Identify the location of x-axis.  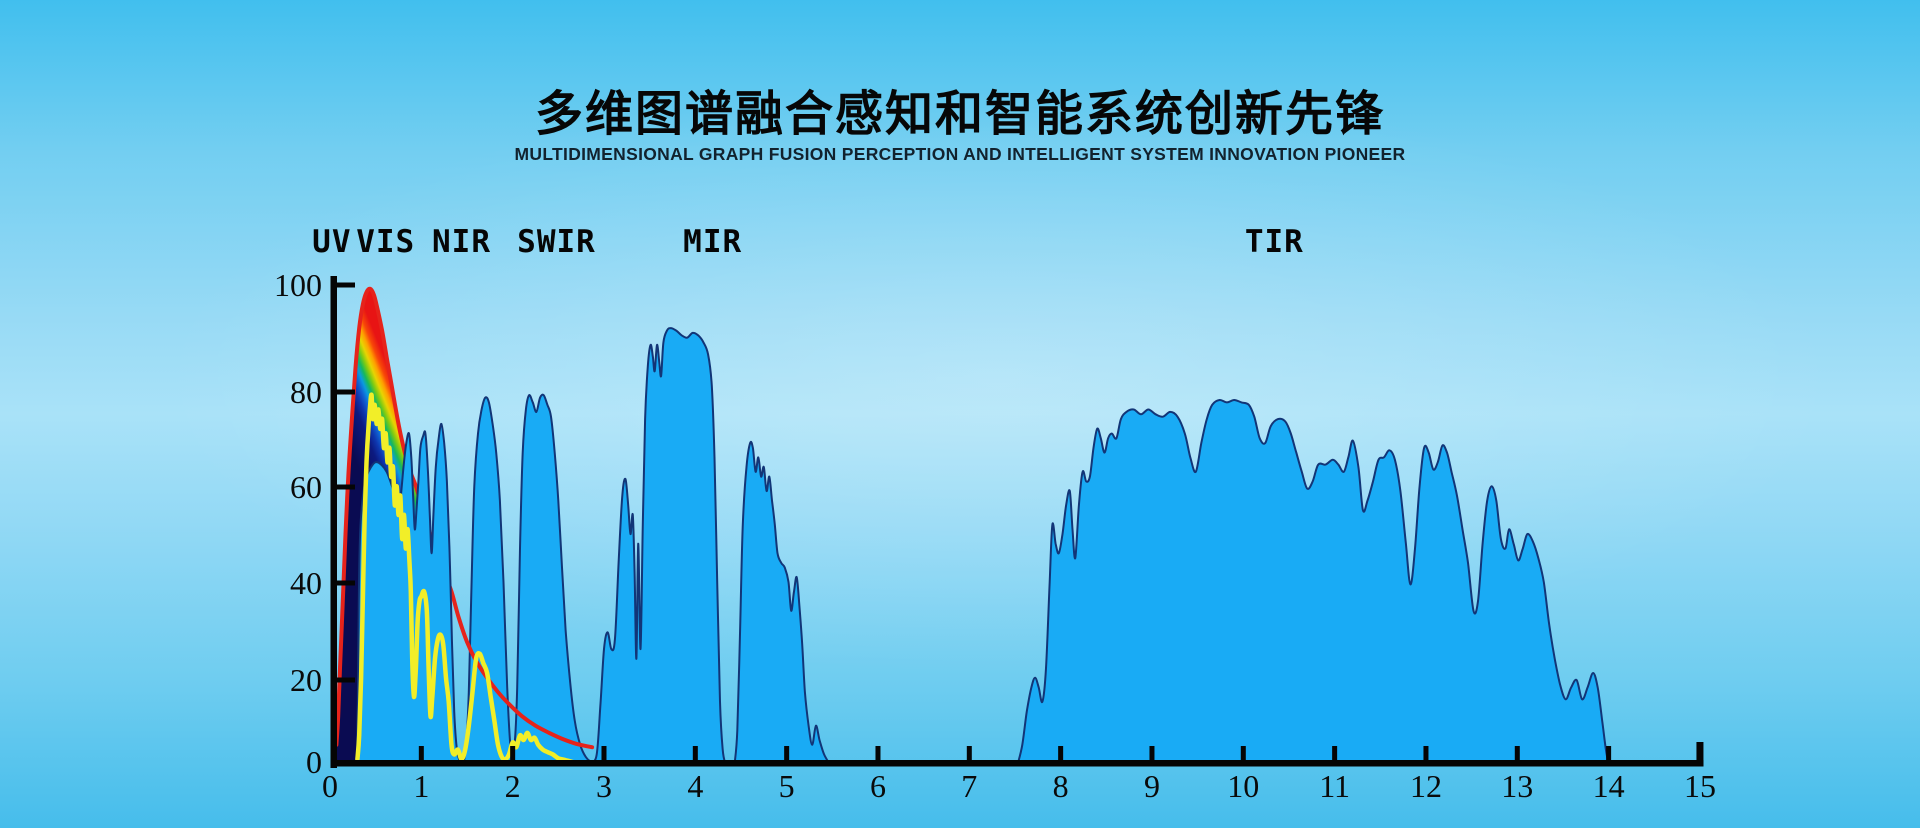
(1017, 763).